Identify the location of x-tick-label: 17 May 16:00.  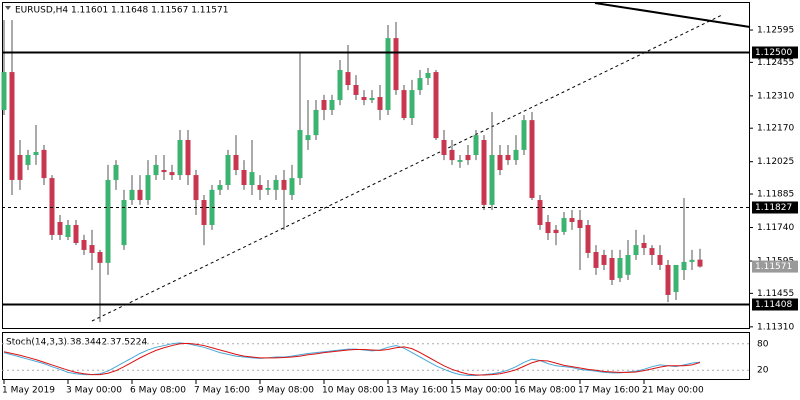
(609, 391).